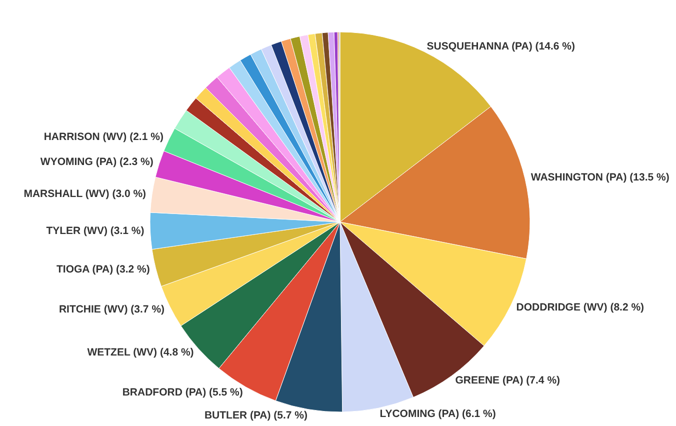 Image resolution: width=676 pixels, height=426 pixels. I want to click on slice-label: SUSQUEHANNA (PA) (14.6 %), so click(500, 46).